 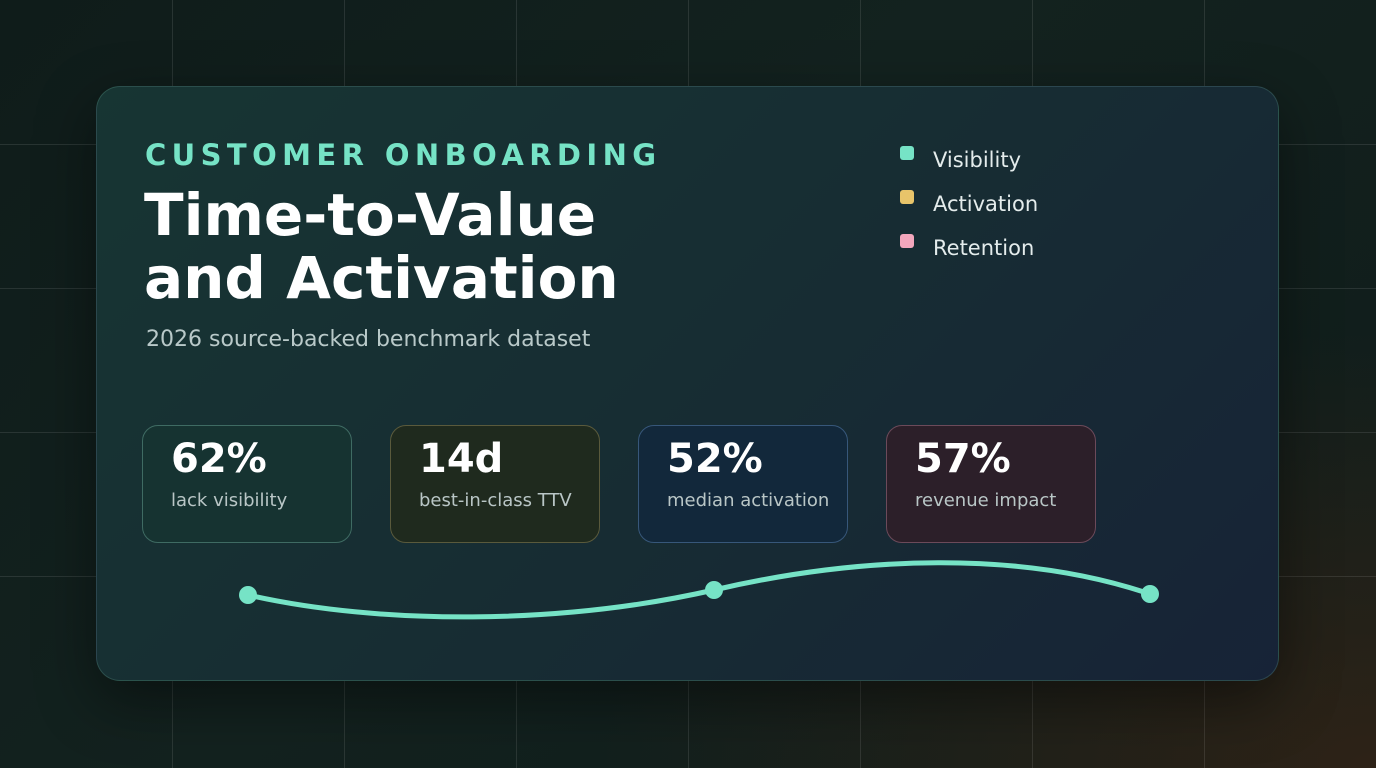 I want to click on legend-label: Retention, so click(x=984, y=248).